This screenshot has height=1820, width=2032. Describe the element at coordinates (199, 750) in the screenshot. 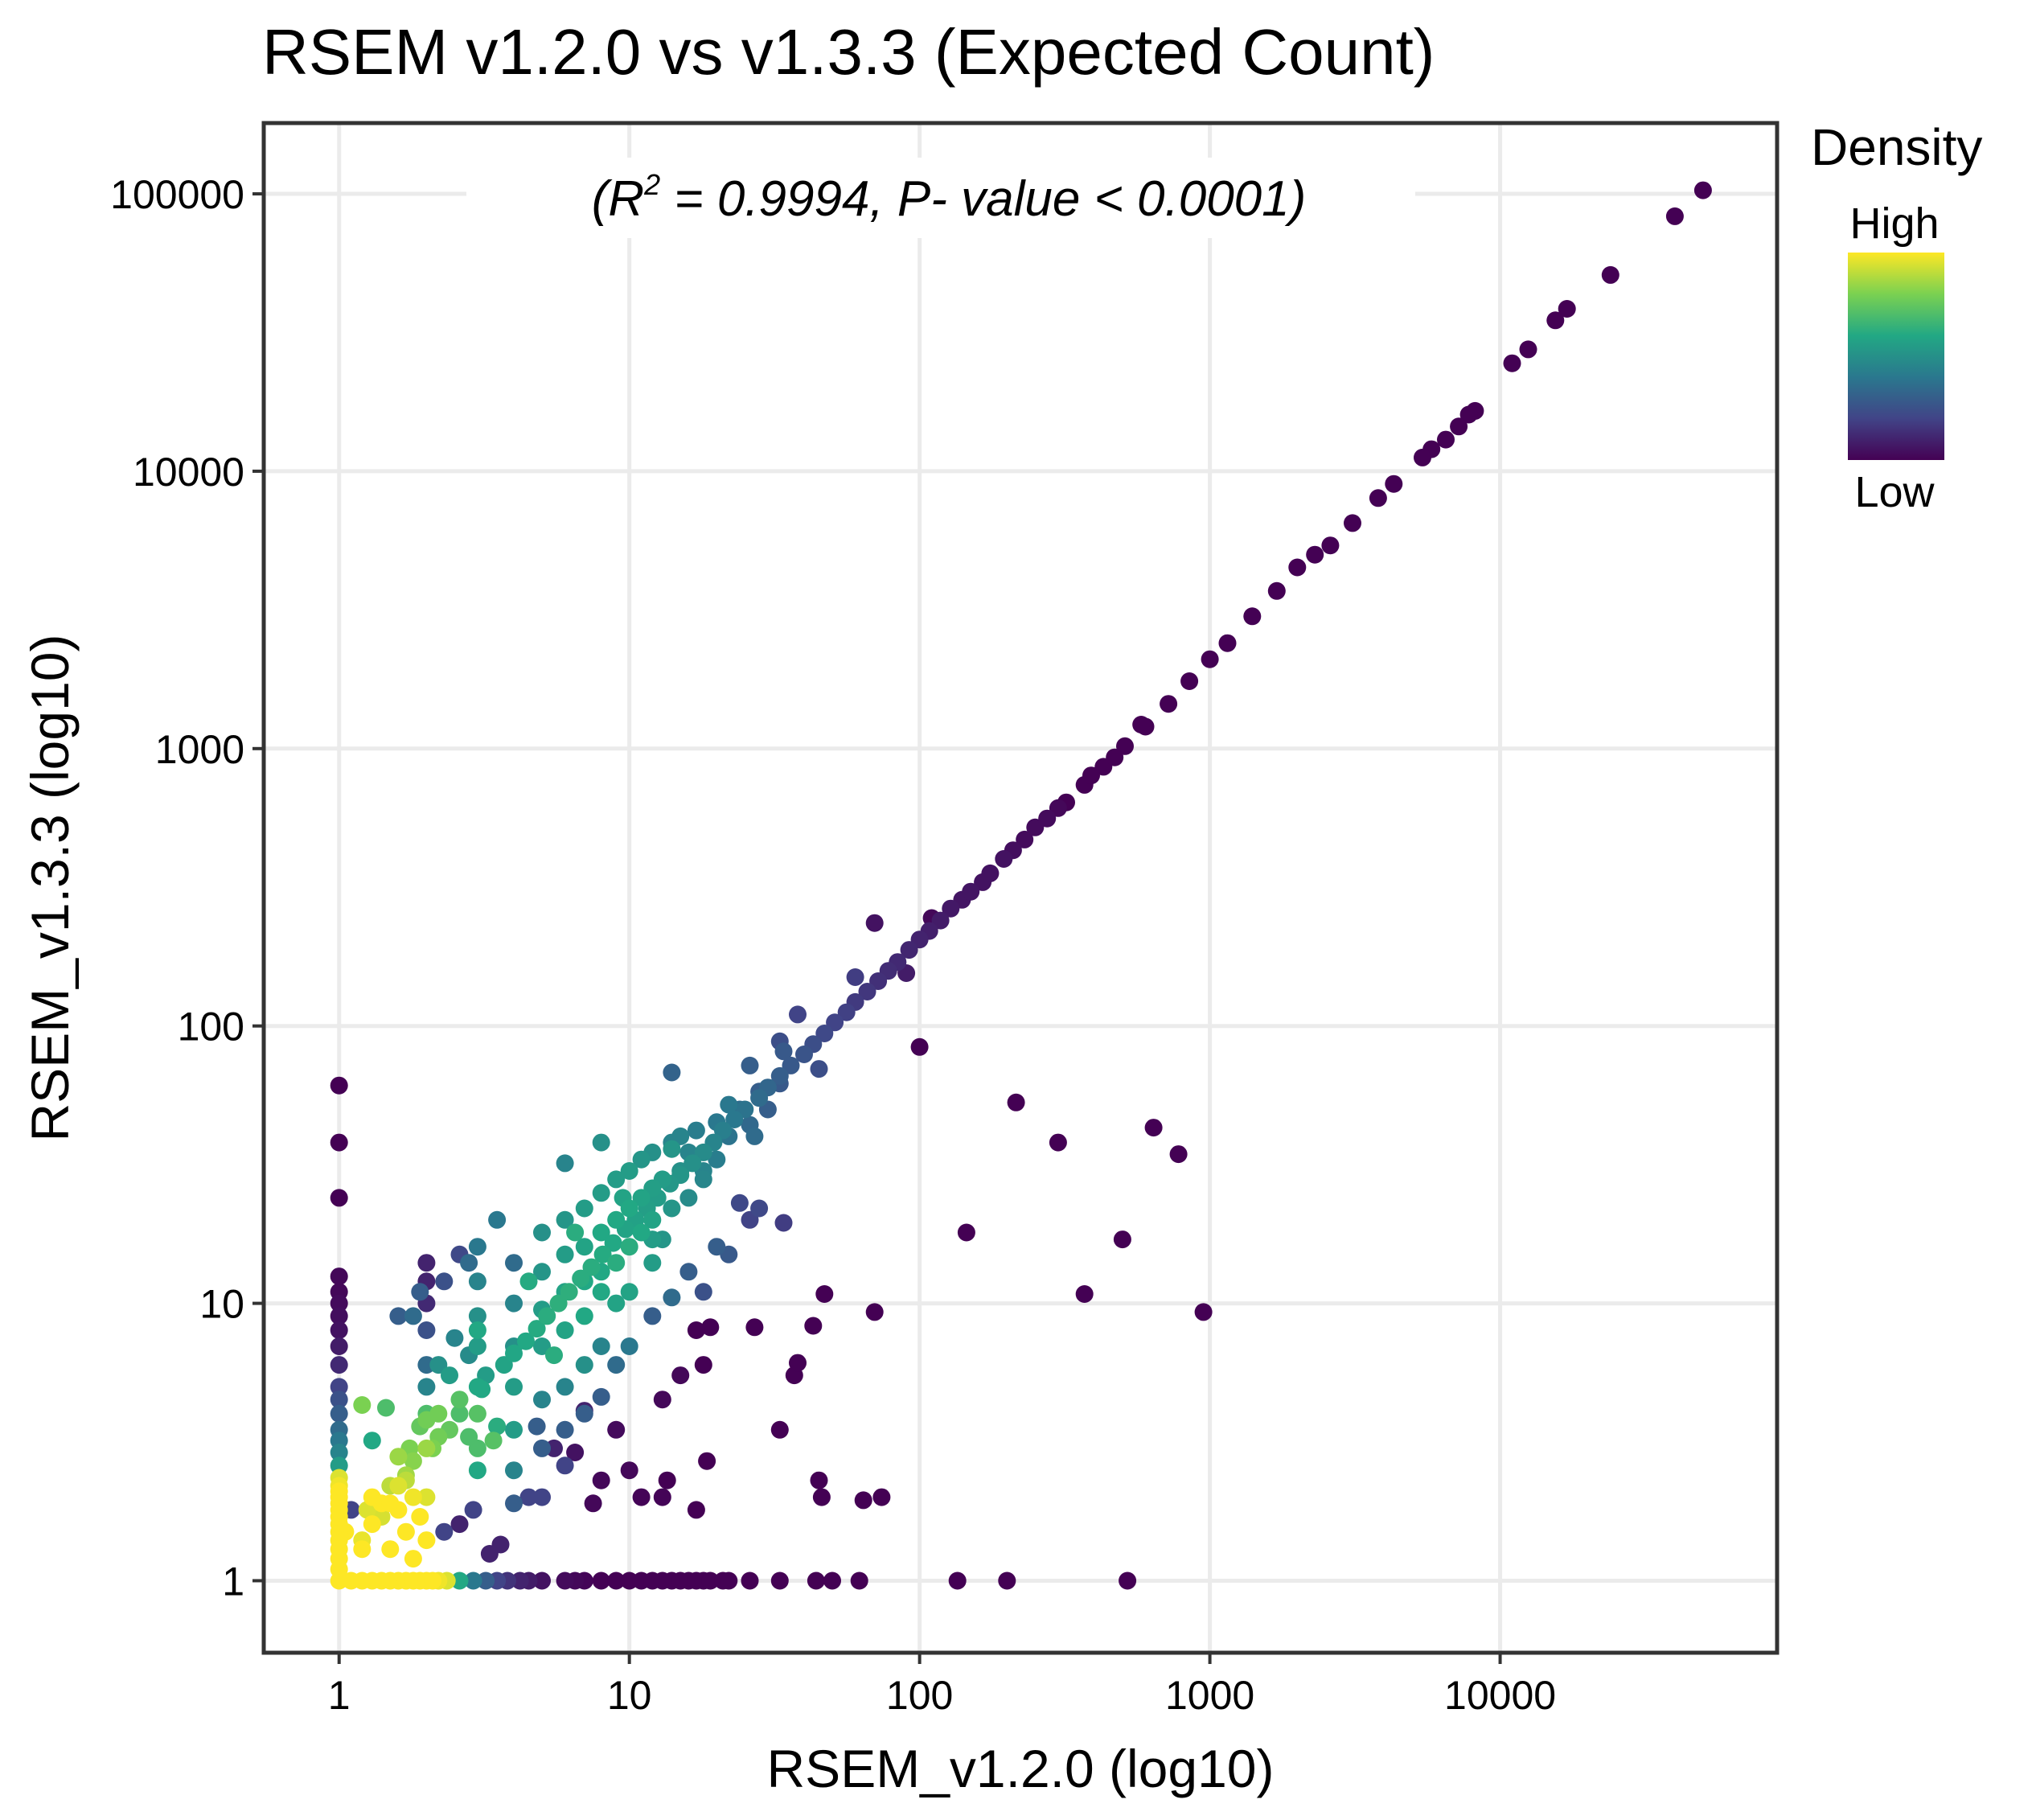

I see `y-tick-label: 1000` at that location.